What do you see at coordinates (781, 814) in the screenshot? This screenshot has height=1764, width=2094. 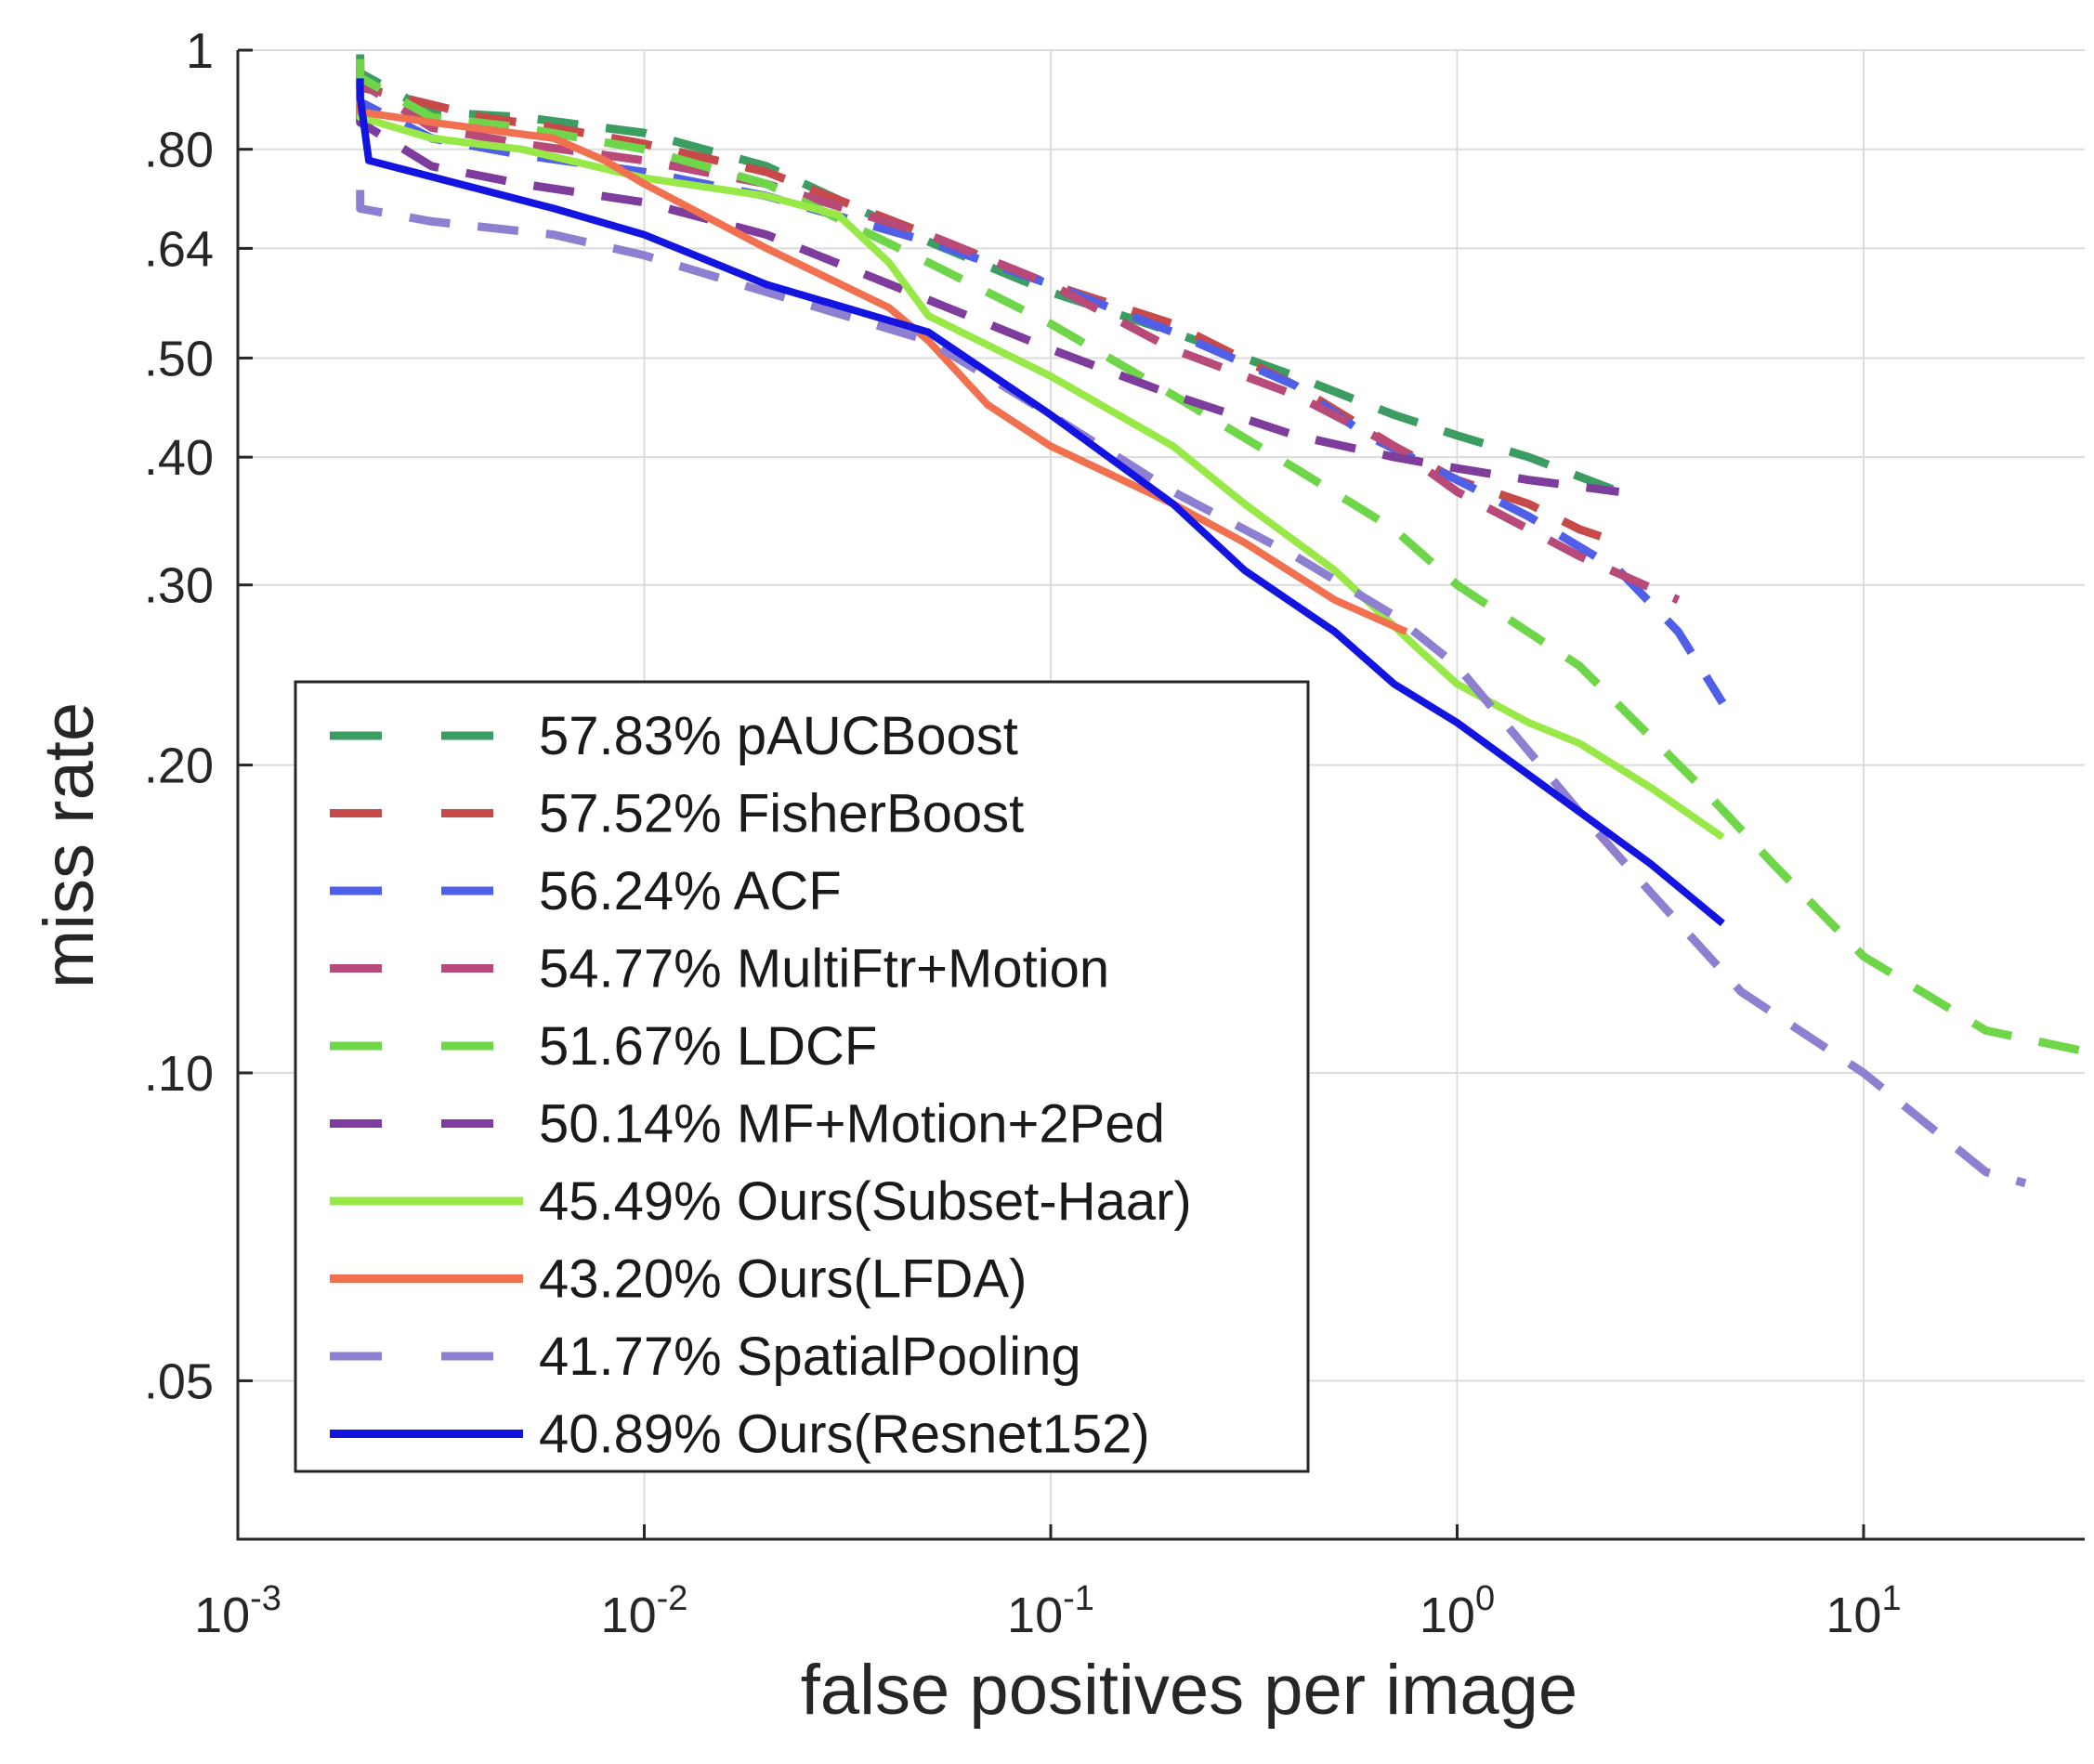 I see `legend-label: 57.52% FisherBoost` at bounding box center [781, 814].